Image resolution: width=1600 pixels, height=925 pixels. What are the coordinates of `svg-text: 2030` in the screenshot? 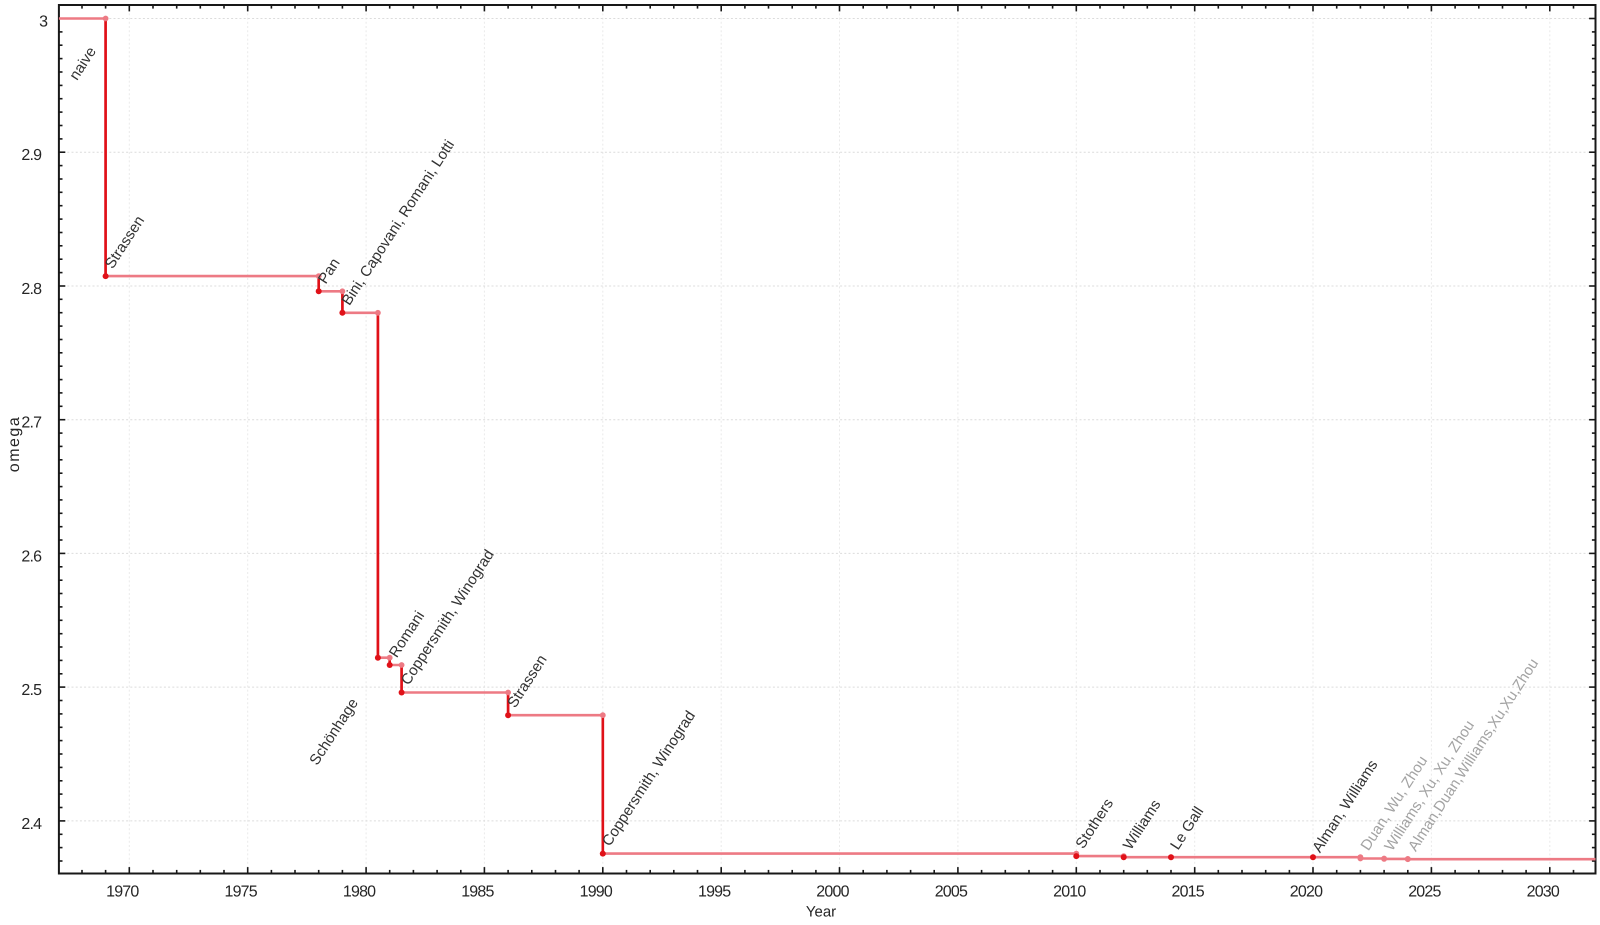 It's located at (1543, 892).